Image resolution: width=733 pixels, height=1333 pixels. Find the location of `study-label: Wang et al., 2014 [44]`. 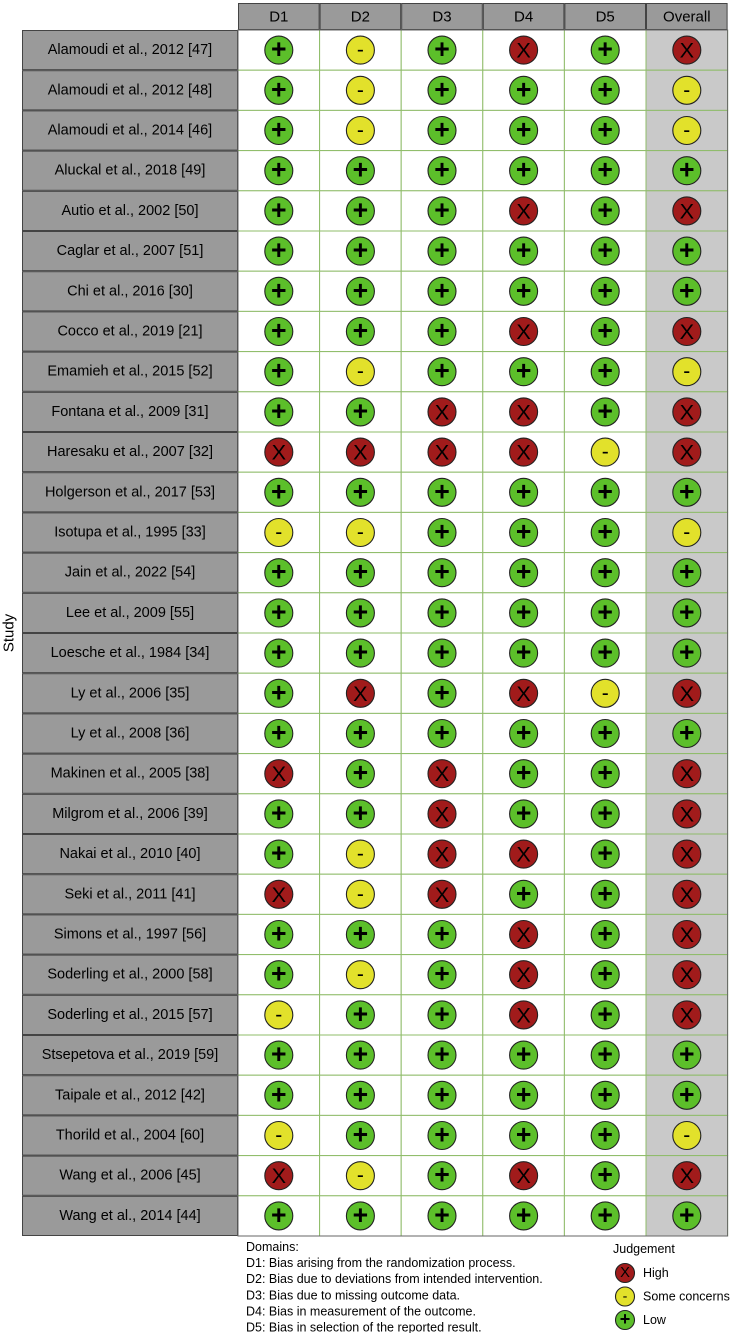

study-label: Wang et al., 2014 [44] is located at coordinates (129, 1216).